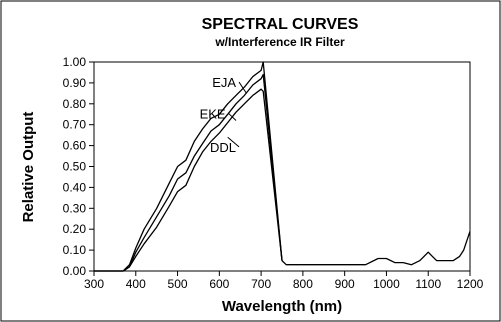  What do you see at coordinates (261, 284) in the screenshot?
I see `x-tick-label: 700` at bounding box center [261, 284].